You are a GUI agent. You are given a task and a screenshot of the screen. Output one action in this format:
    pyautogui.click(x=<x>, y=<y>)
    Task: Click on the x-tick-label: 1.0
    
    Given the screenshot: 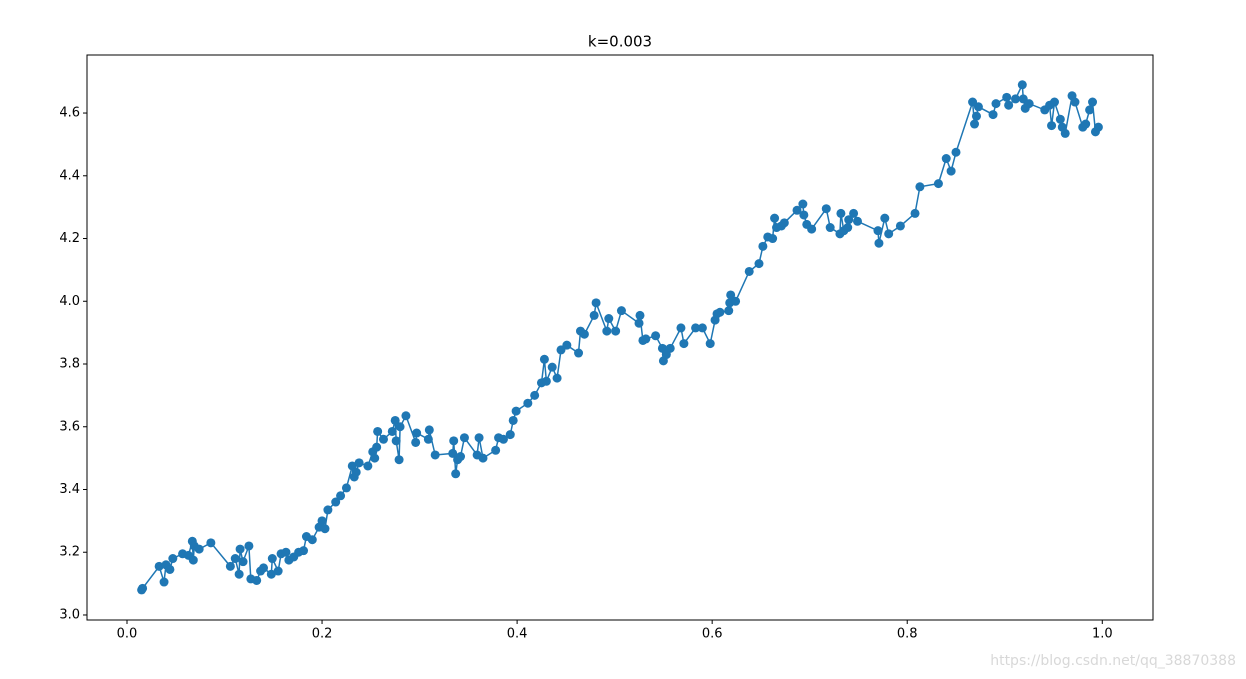 What is the action you would take?
    pyautogui.click(x=1102, y=634)
    